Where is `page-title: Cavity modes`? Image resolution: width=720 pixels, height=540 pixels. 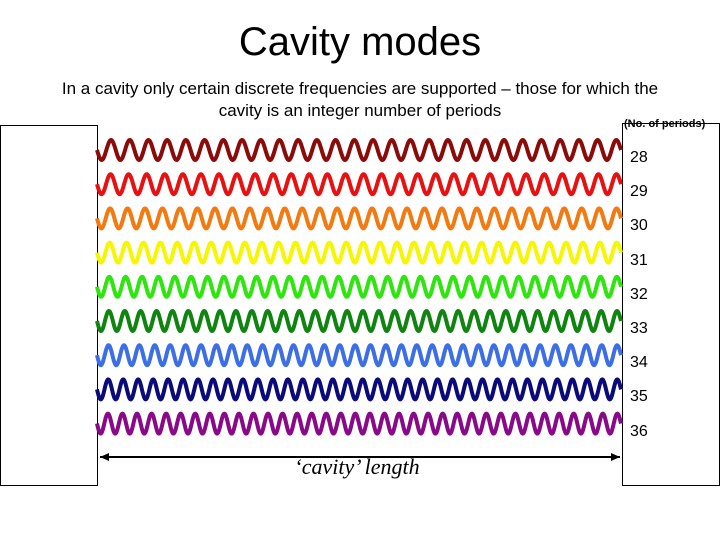 page-title: Cavity modes is located at coordinates (360, 42).